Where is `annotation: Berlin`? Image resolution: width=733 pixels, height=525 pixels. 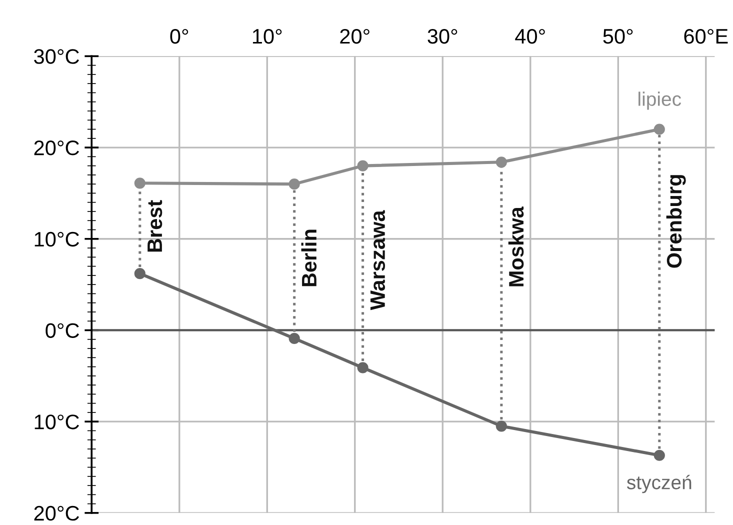
annotation: Berlin is located at coordinates (309, 258).